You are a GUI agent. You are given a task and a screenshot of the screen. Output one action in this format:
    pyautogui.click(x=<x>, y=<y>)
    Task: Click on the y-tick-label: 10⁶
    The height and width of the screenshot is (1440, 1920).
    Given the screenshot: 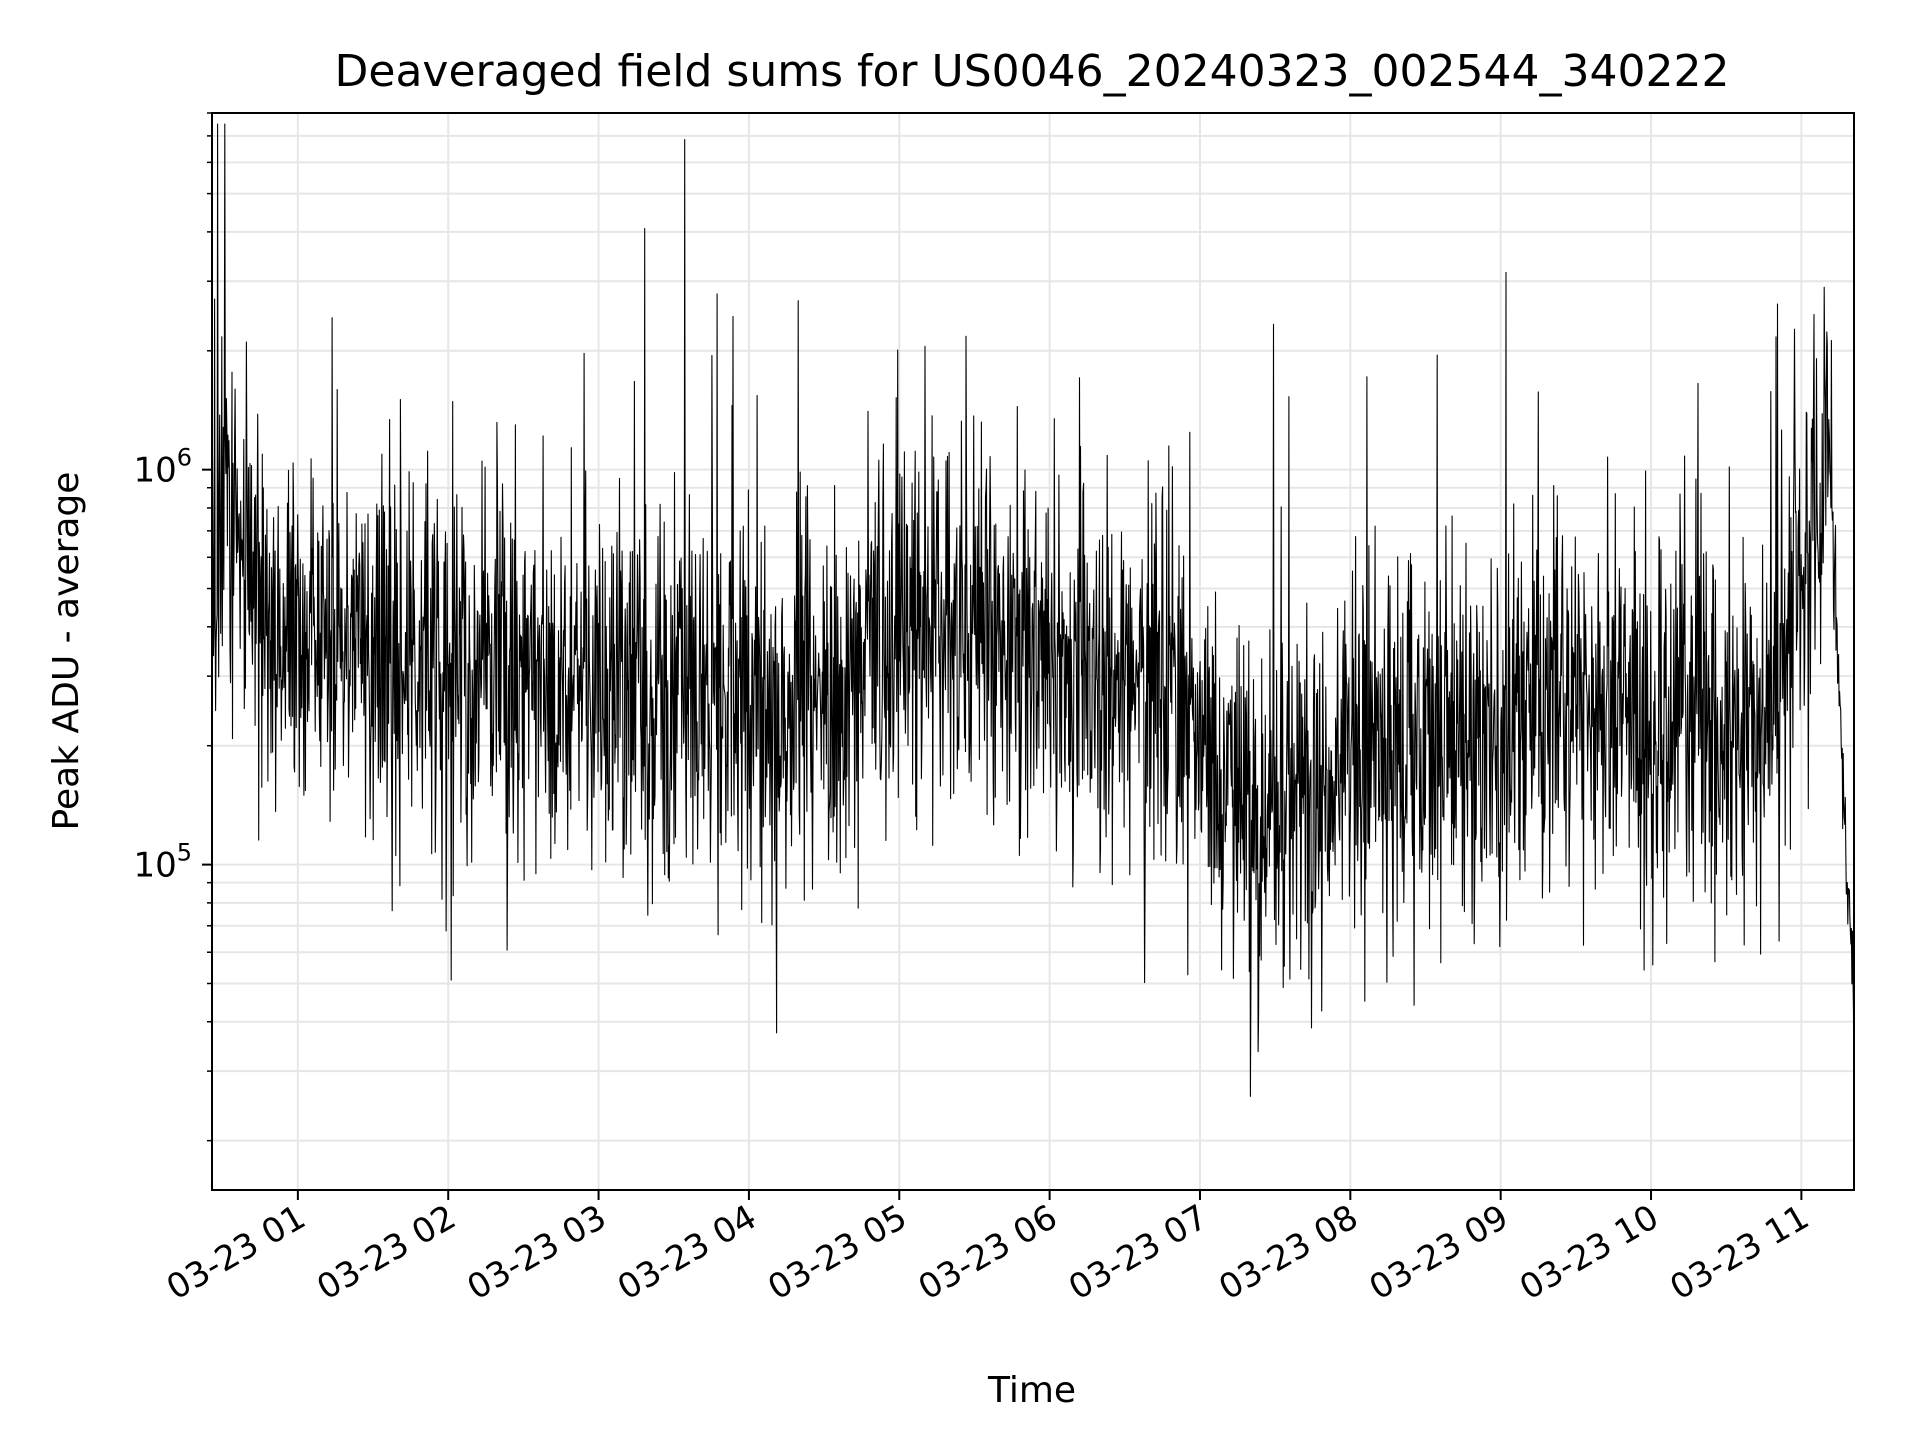 What is the action you would take?
    pyautogui.click(x=162, y=467)
    